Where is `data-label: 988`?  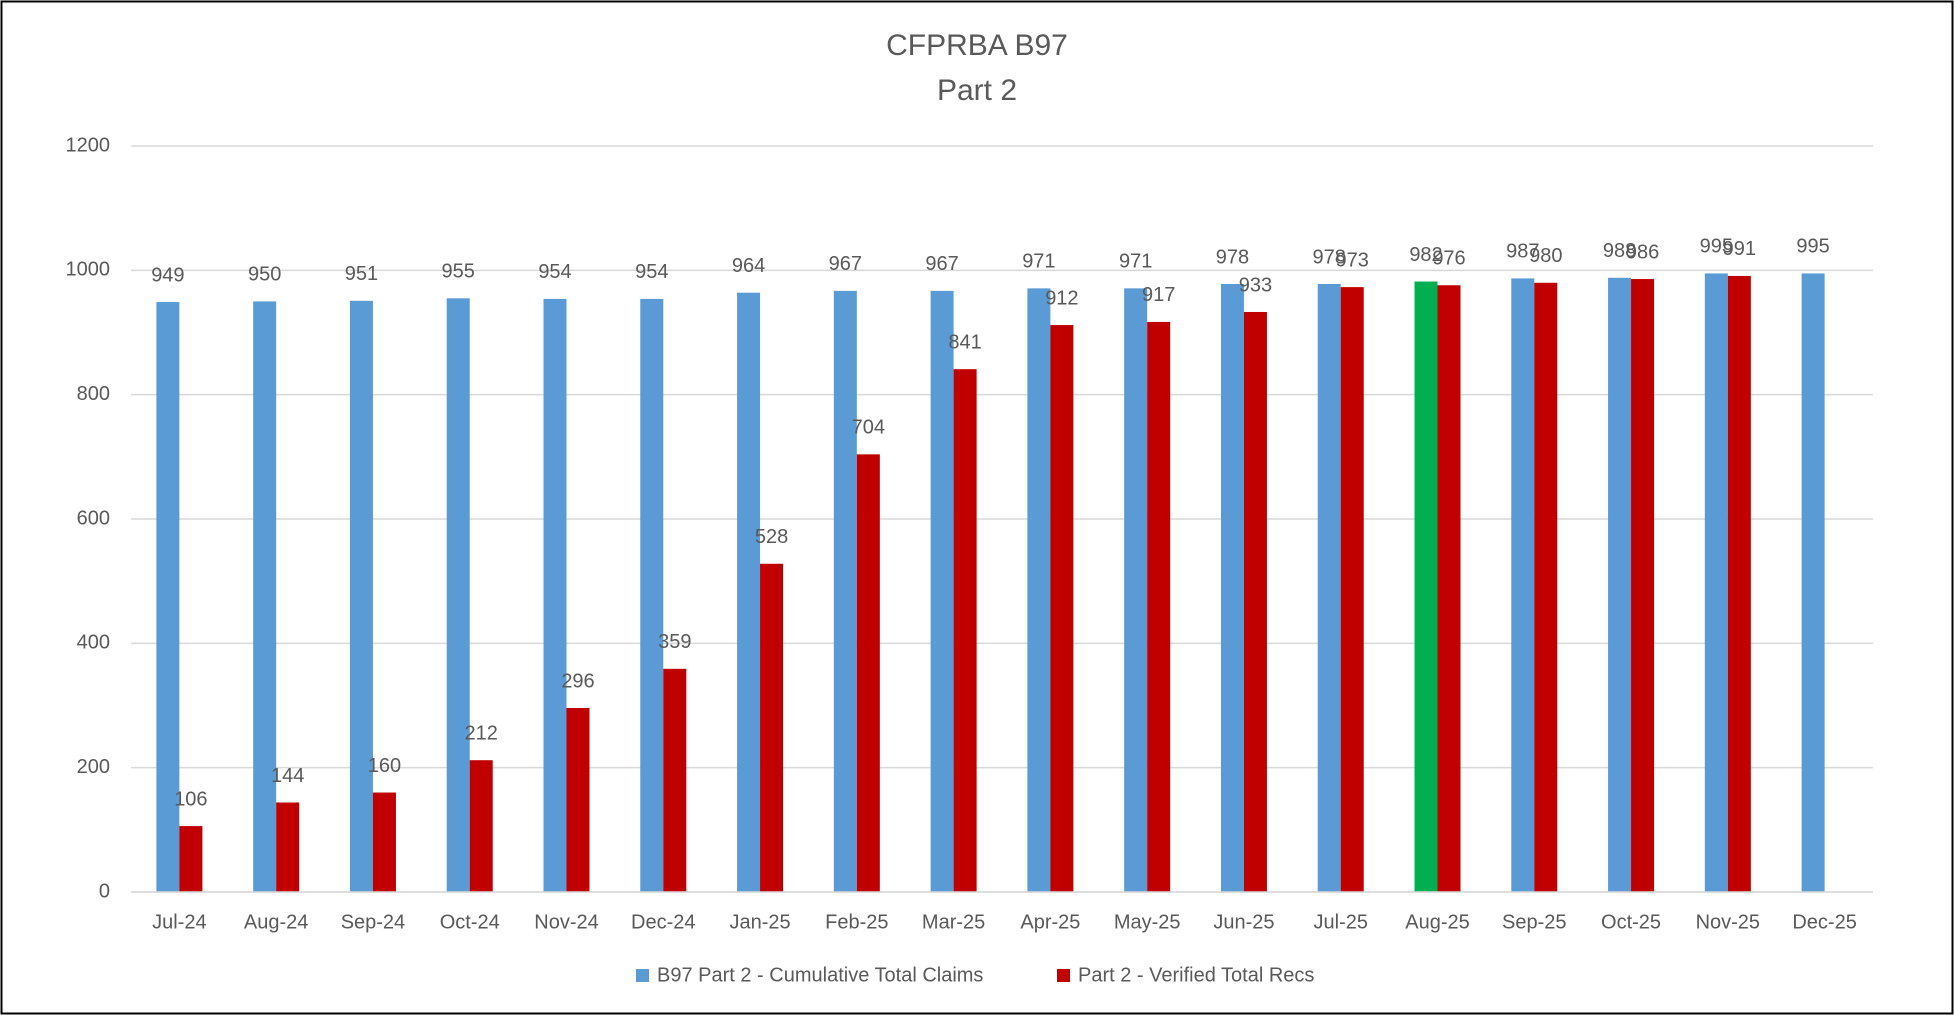 data-label: 988 is located at coordinates (1619, 251).